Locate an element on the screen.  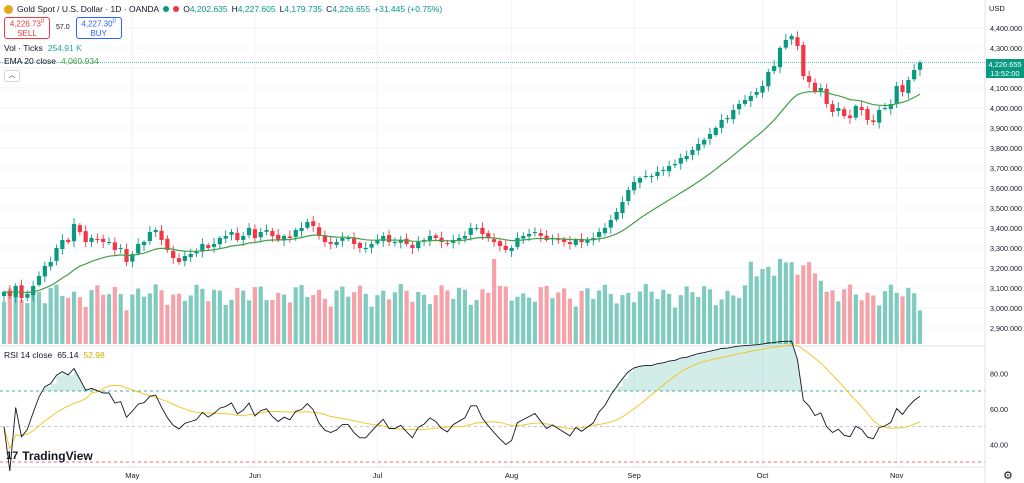
time-tick-label: May is located at coordinates (132, 475).